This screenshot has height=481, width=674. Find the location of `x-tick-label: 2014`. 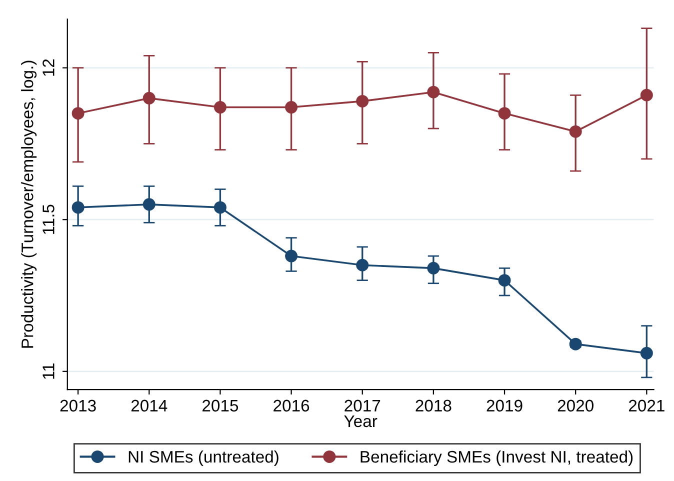

x-tick-label: 2014 is located at coordinates (149, 406).